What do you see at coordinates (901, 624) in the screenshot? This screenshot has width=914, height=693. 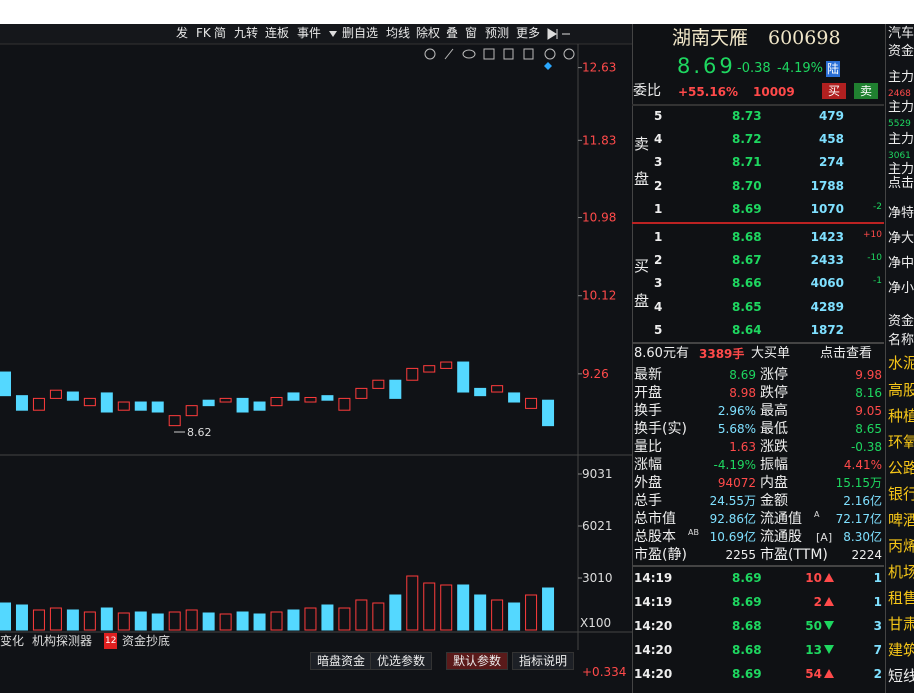 I see `side-item: 甘肃` at bounding box center [901, 624].